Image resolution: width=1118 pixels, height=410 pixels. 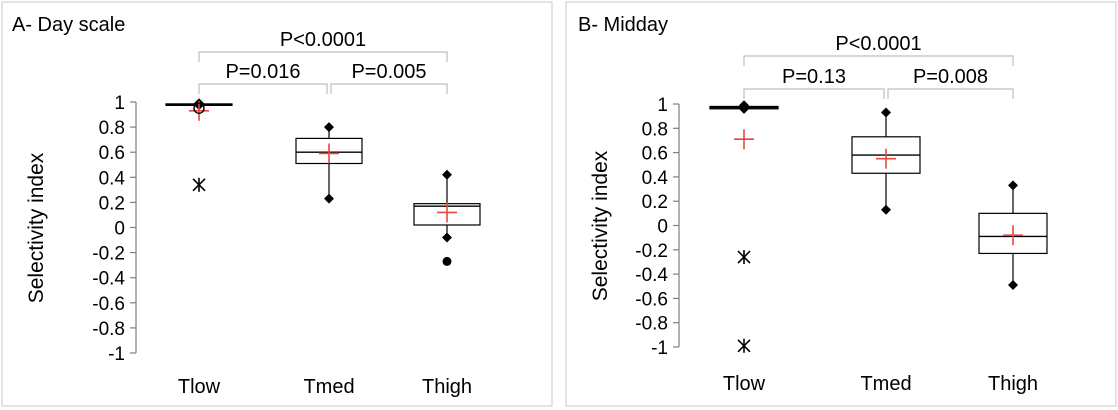 What do you see at coordinates (108, 329) in the screenshot?
I see `panel-a-y-tick-label: -0.8` at bounding box center [108, 329].